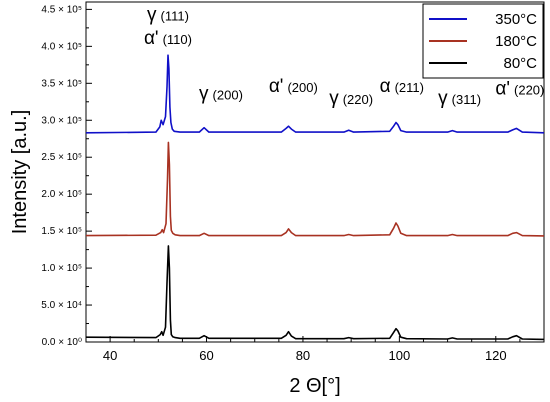 The width and height of the screenshot is (550, 402). I want to click on x-axis-title: 2 Θ[°], so click(314, 386).